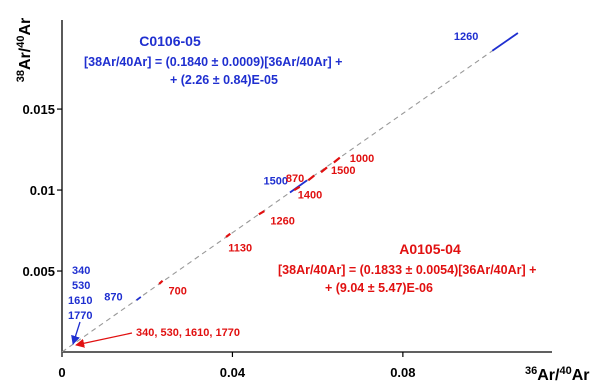  Describe the element at coordinates (42, 190) in the screenshot. I see `y-tick-label: 0.01` at that location.